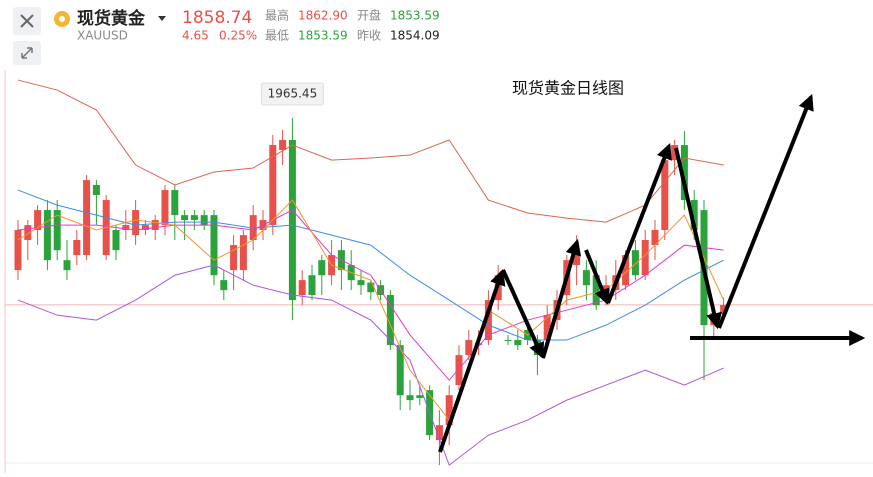 Image resolution: width=873 pixels, height=477 pixels. What do you see at coordinates (217, 18) in the screenshot?
I see `price: 1858.74` at bounding box center [217, 18].